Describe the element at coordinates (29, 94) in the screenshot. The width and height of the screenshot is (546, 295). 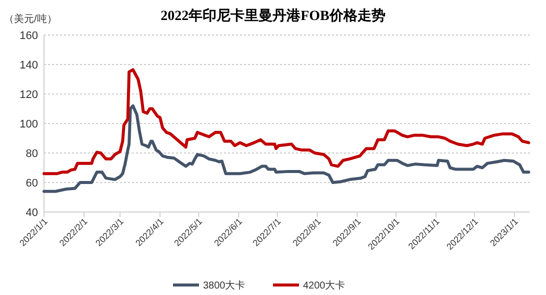
I see `y-tick-label: 120` at that location.